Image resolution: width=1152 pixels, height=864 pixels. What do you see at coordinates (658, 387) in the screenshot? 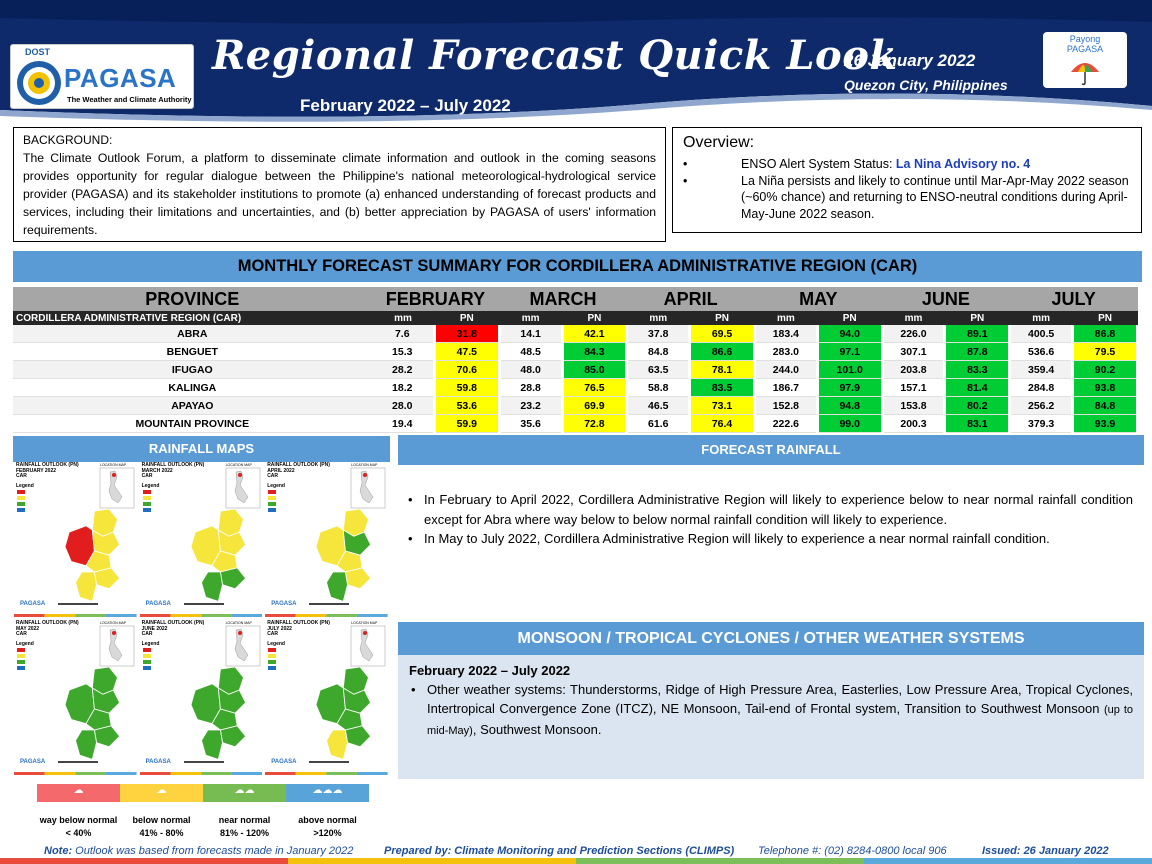
I see `rainfall-mm-cell: 58.8` at bounding box center [658, 387].